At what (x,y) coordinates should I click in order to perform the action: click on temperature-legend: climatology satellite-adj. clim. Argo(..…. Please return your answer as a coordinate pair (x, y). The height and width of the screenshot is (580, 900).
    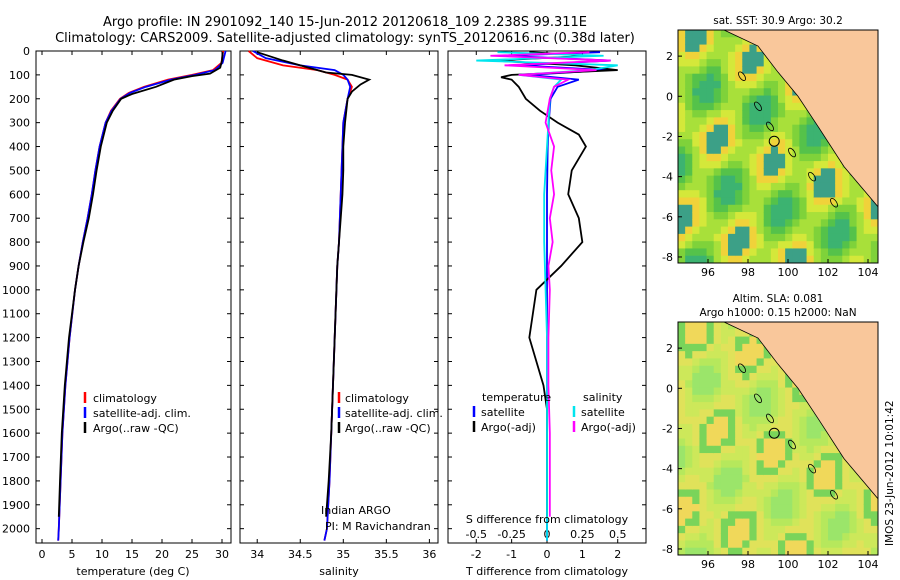
    Looking at the image, I should click on (137, 413).